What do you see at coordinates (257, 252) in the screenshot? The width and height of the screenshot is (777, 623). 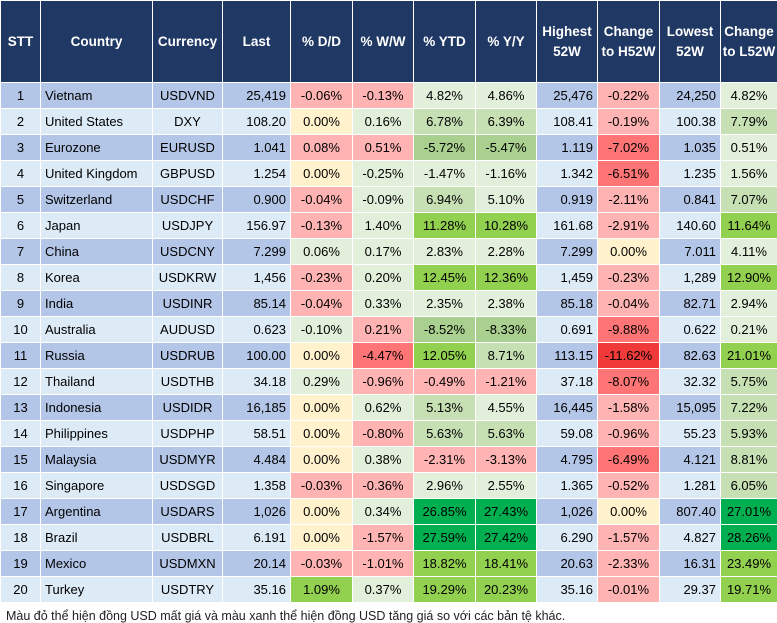 I see `cell-last: 7.299` at bounding box center [257, 252].